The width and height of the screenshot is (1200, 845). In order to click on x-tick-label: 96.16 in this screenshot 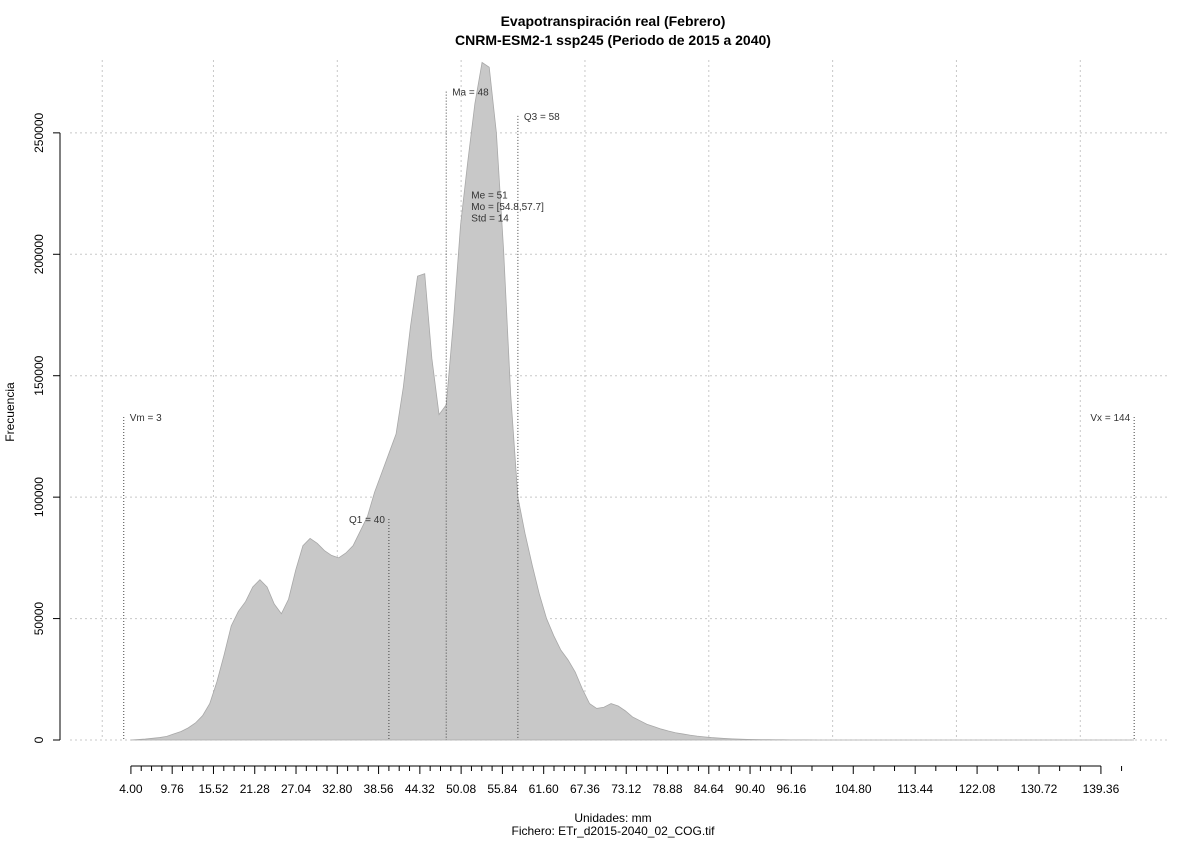, I will do `click(791, 789)`.